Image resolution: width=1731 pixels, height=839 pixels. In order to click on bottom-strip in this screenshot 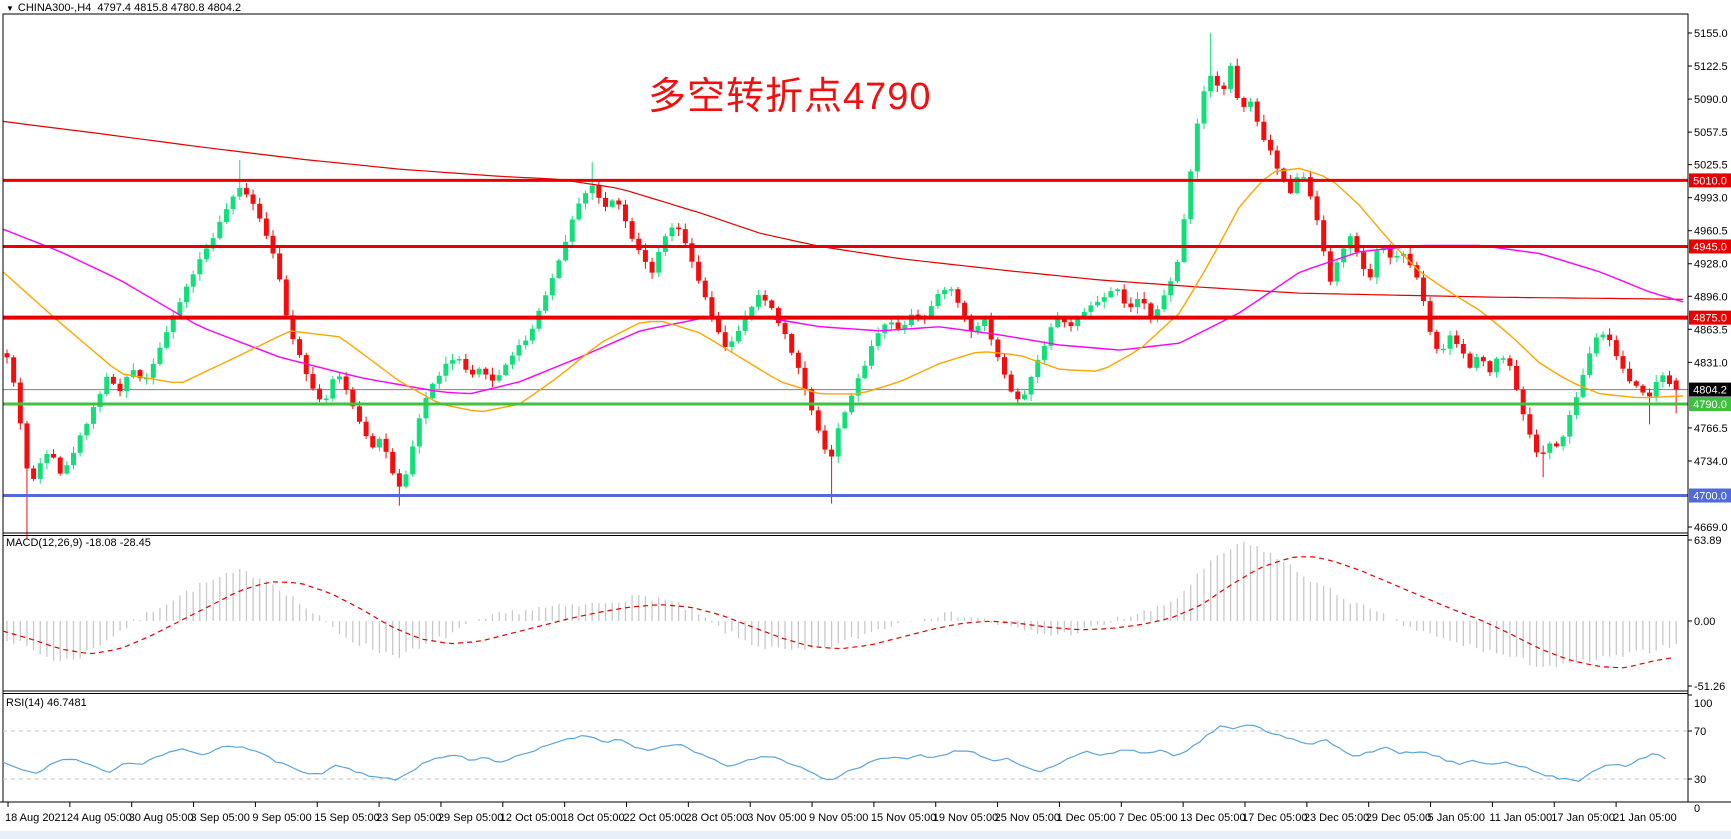, I will do `click(865, 835)`.